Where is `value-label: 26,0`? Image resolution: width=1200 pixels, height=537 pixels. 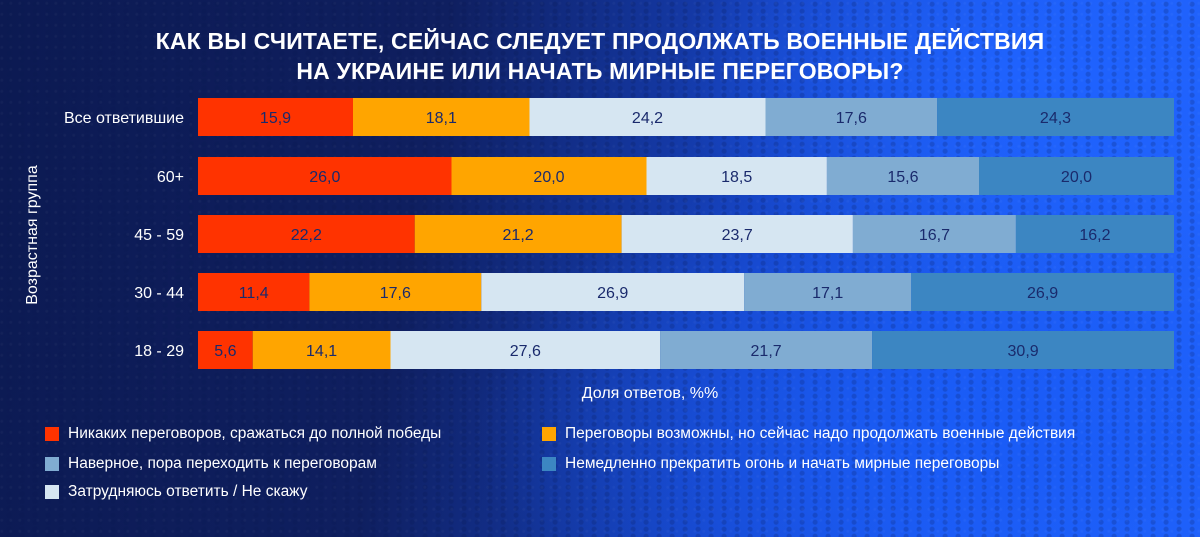
value-label: 26,0 is located at coordinates (324, 177).